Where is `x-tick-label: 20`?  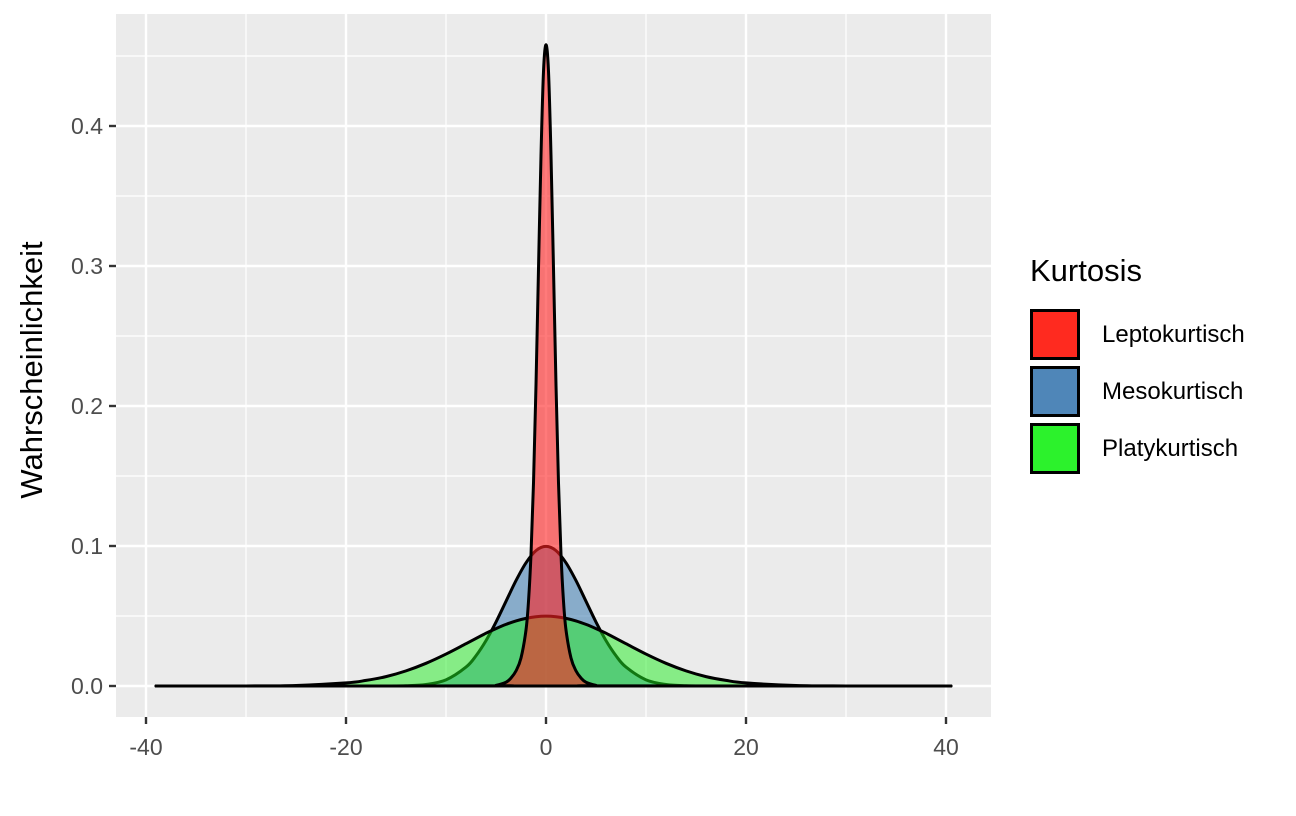 x-tick-label: 20 is located at coordinates (746, 747).